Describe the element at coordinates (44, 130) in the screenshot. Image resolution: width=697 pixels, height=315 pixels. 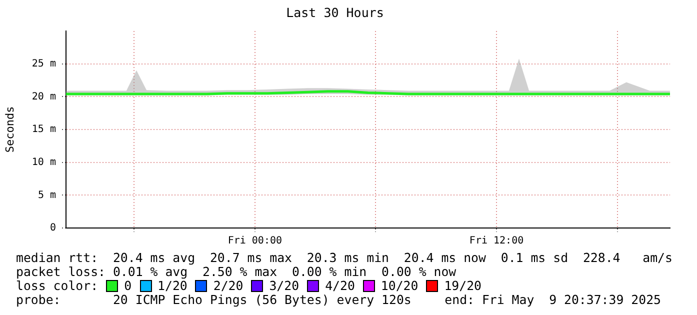
I see `y-tick-label: 15 m` at that location.